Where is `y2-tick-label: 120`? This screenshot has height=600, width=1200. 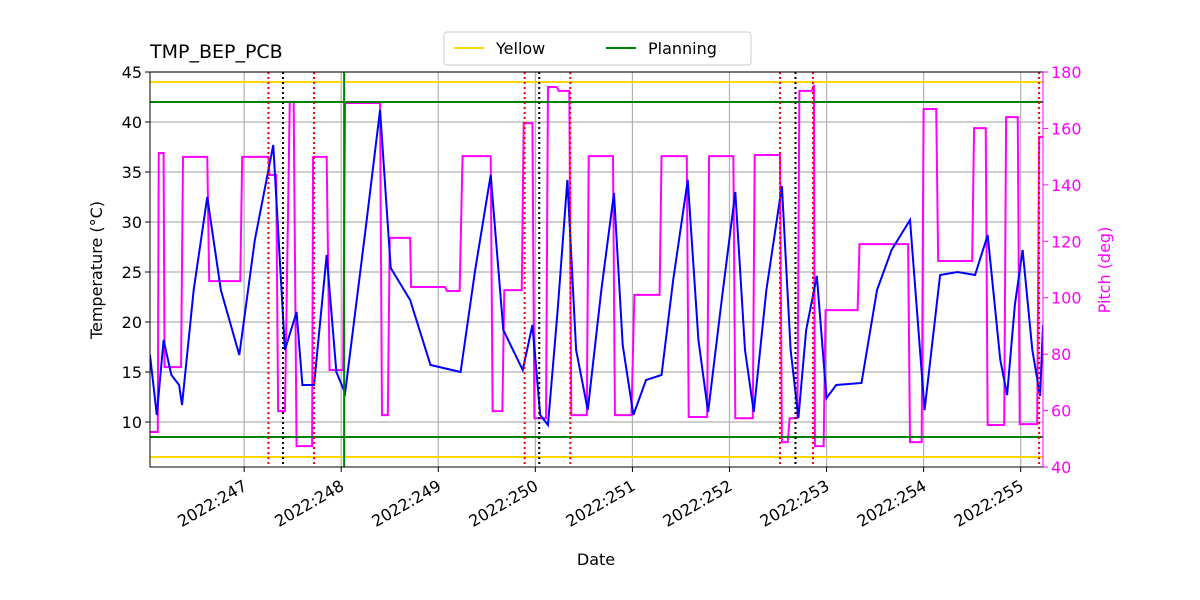 y2-tick-label: 120 is located at coordinates (1066, 241).